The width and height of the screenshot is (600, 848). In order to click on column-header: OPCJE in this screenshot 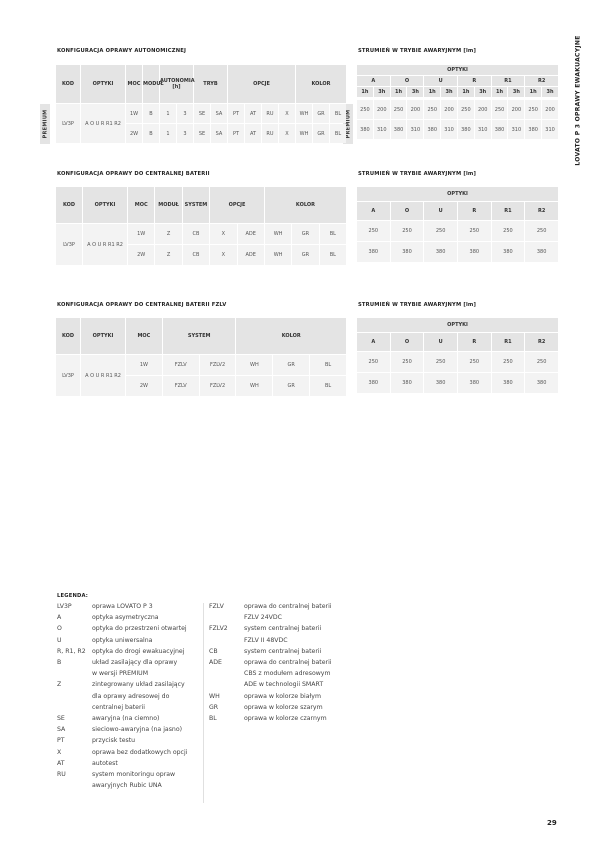, I will do `click(237, 205)`.